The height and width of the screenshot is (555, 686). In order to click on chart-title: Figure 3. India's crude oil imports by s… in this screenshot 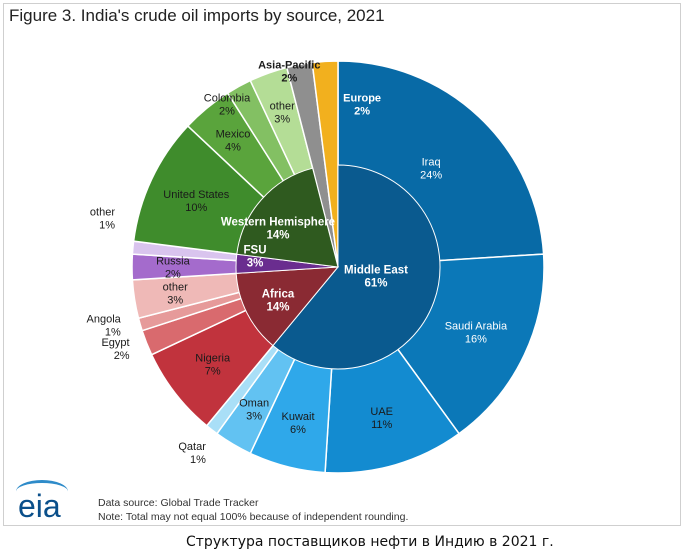, I will do `click(197, 15)`.